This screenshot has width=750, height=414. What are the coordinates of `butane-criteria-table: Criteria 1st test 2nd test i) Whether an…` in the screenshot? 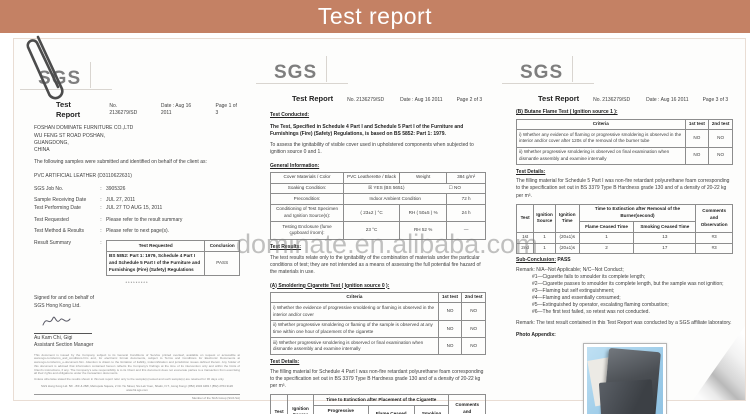 It's located at (624, 141).